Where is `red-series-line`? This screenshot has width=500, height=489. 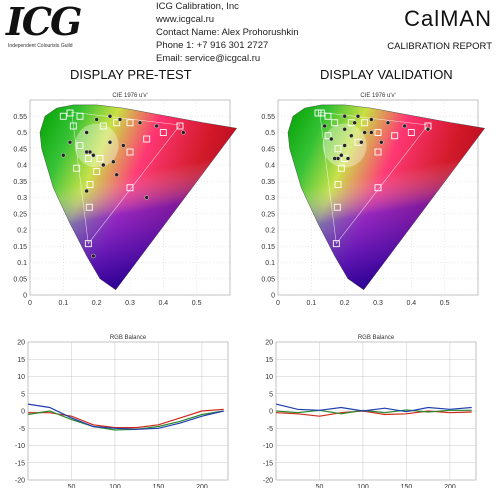
red-series-line is located at coordinates (373, 413).